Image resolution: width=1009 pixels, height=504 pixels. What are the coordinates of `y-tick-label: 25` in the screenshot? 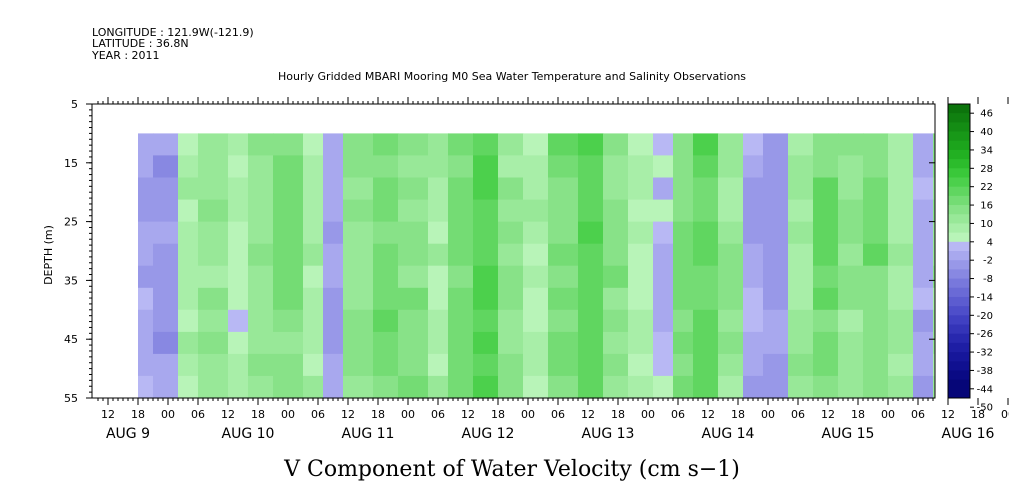 It's located at (71, 222).